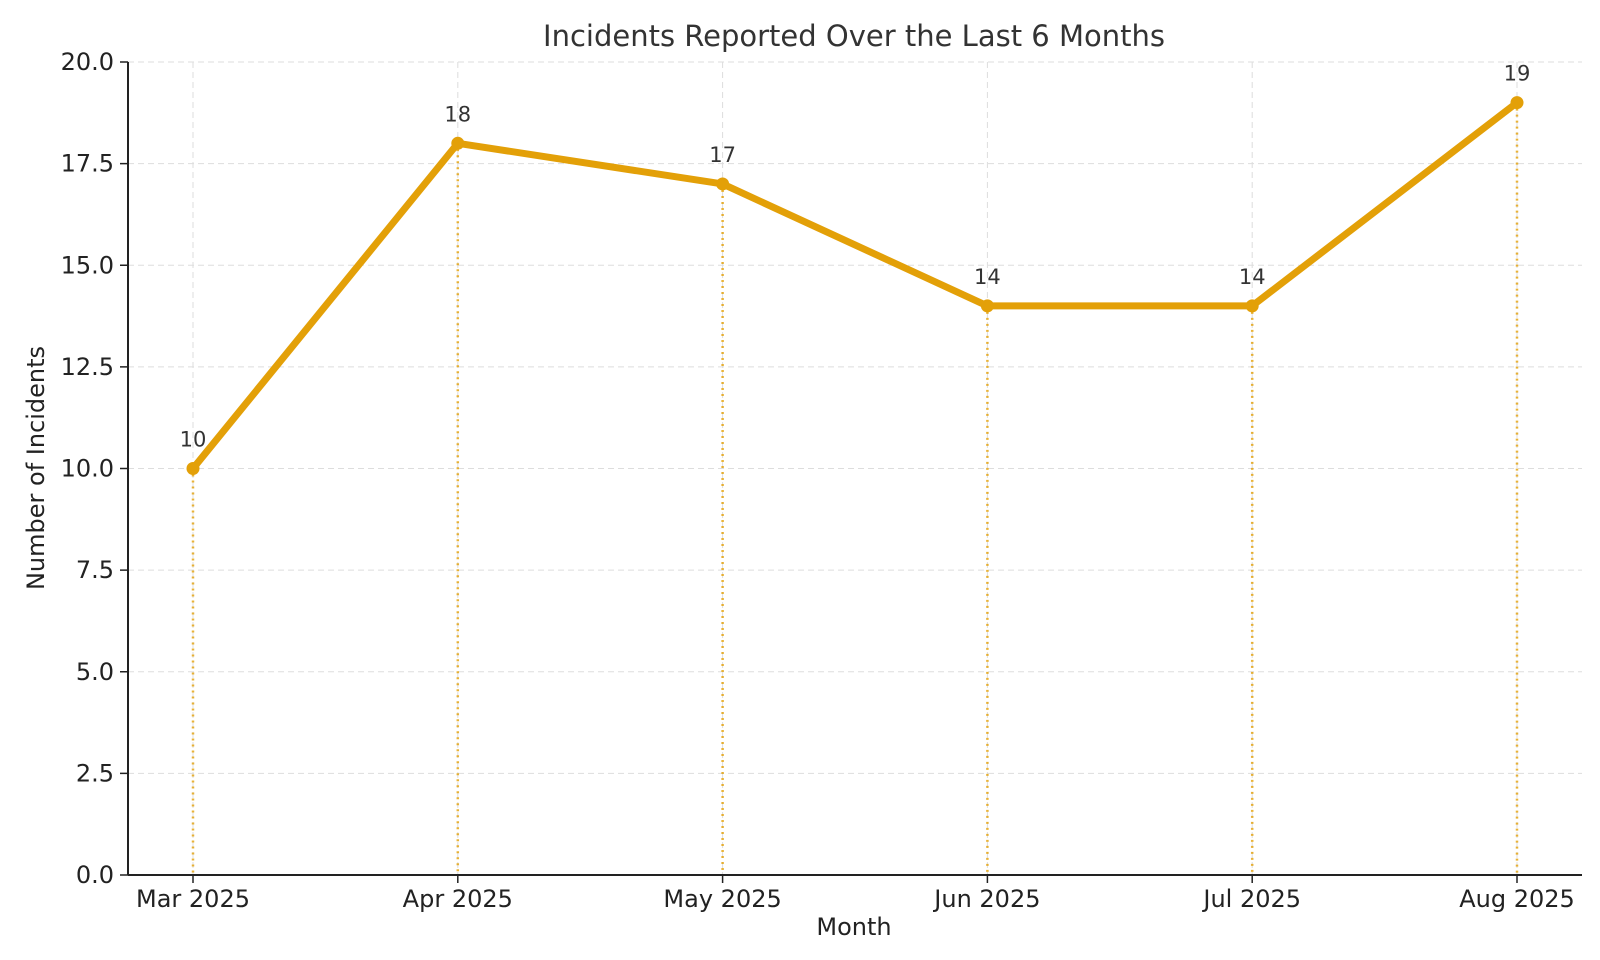  What do you see at coordinates (87, 62) in the screenshot?
I see `y-tick-label: 20.0` at bounding box center [87, 62].